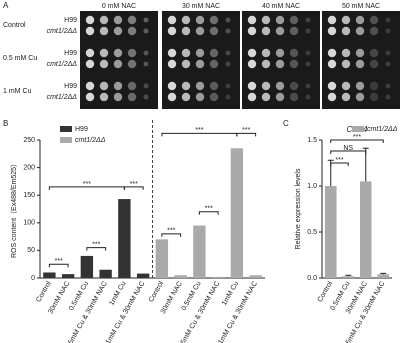  What do you see at coordinates (14, 25) in the screenshot?
I see `condition-label: Control` at bounding box center [14, 25].